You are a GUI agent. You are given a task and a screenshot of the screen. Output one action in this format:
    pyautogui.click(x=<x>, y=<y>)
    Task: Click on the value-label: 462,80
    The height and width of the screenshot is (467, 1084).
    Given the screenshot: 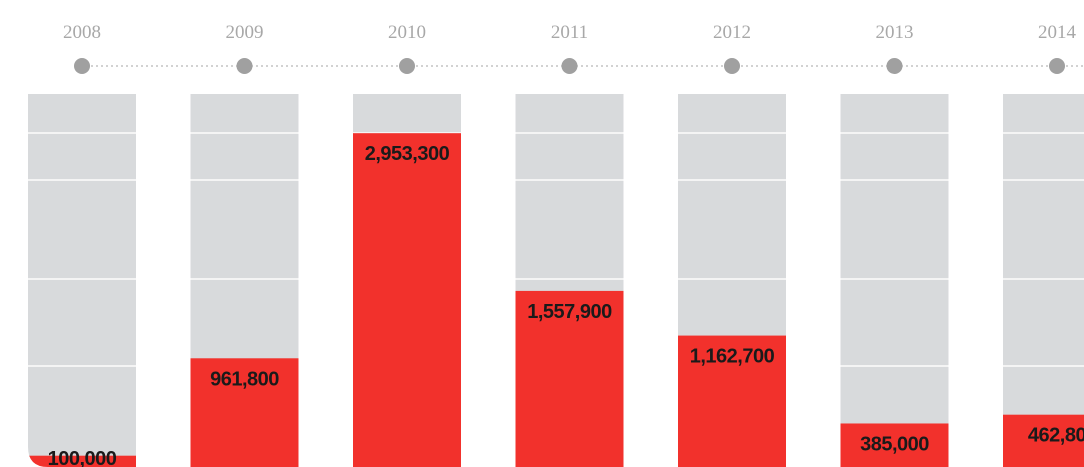 What is the action you would take?
    pyautogui.click(x=1056, y=436)
    